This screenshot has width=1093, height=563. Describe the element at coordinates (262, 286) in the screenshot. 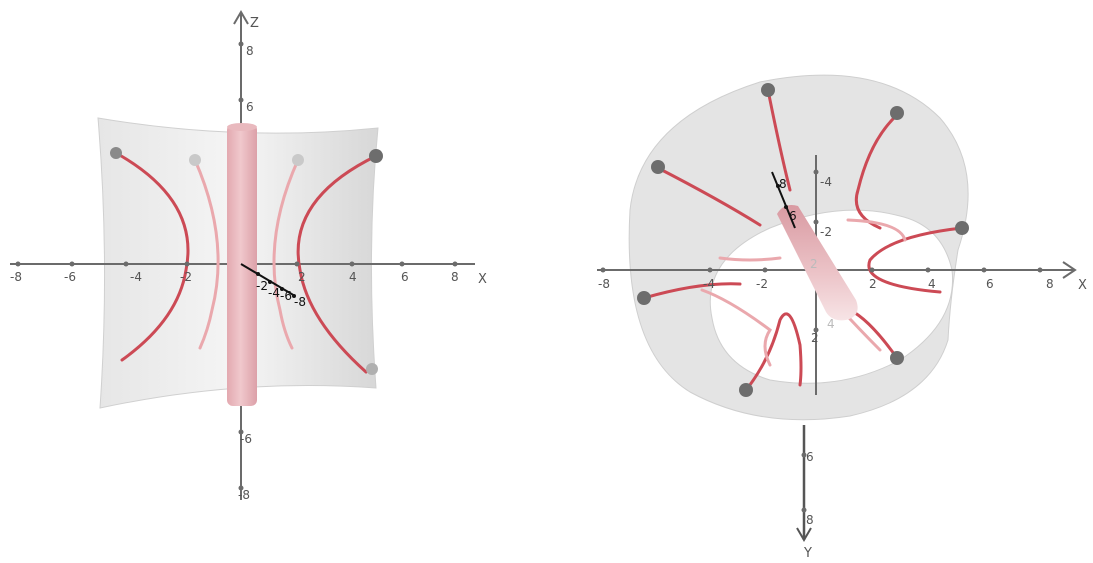

I see `left-depth-tick-label: -2` at that location.